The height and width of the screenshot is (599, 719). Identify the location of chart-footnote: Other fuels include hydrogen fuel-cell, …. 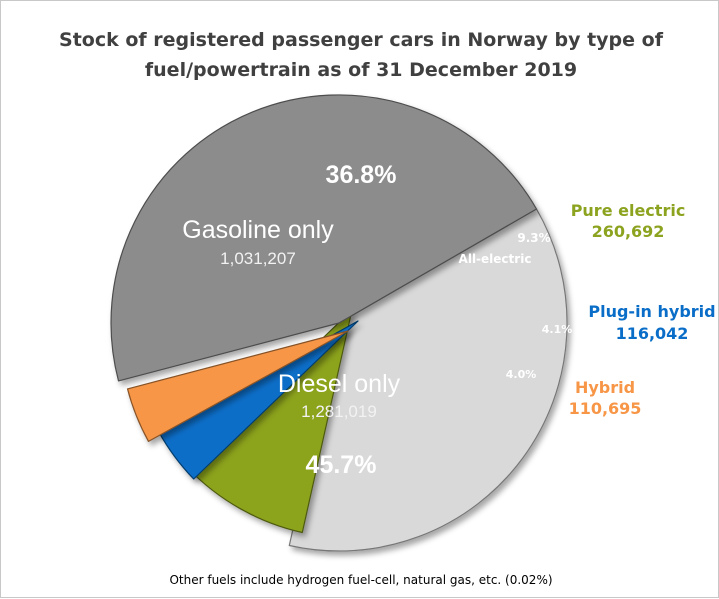
(360, 580).